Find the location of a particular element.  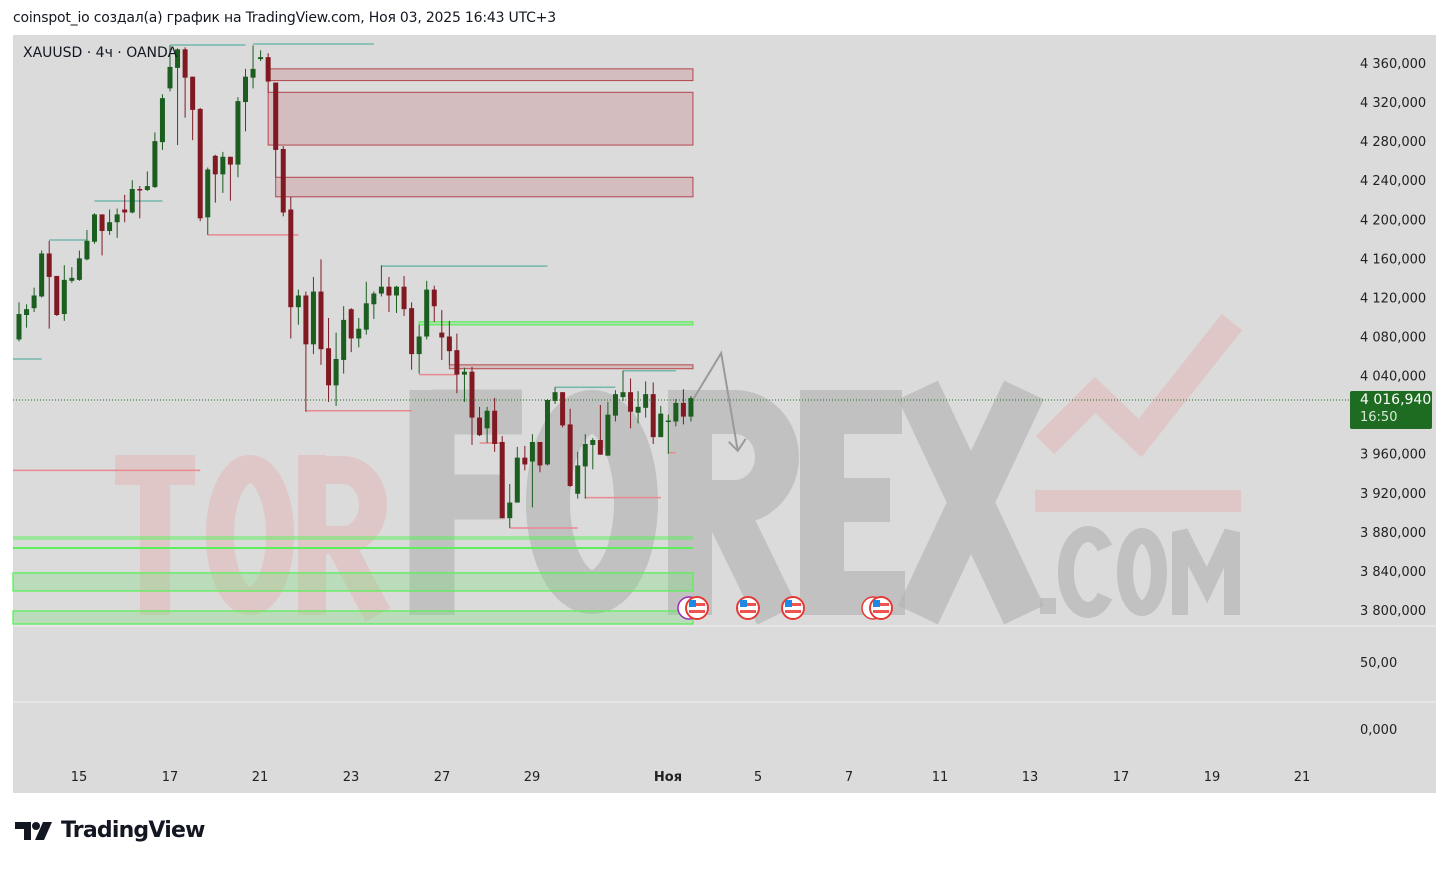

tradingview-logo: TradingView is located at coordinates (110, 830).